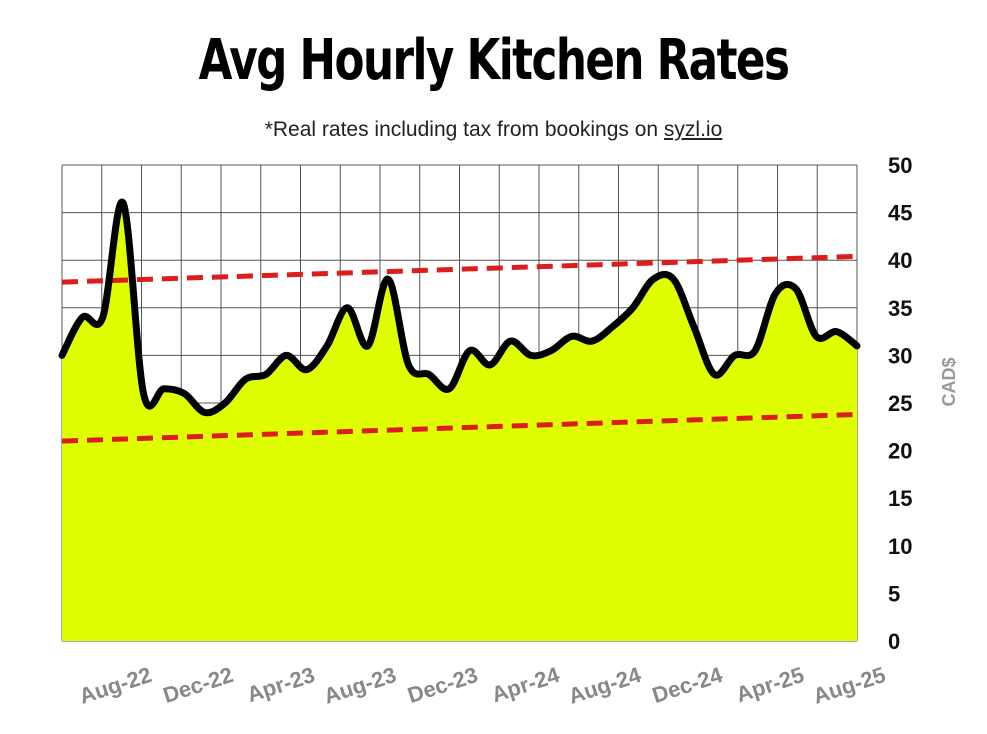 This screenshot has height=734, width=987. What do you see at coordinates (900, 546) in the screenshot?
I see `y-tick-label: 10` at bounding box center [900, 546].